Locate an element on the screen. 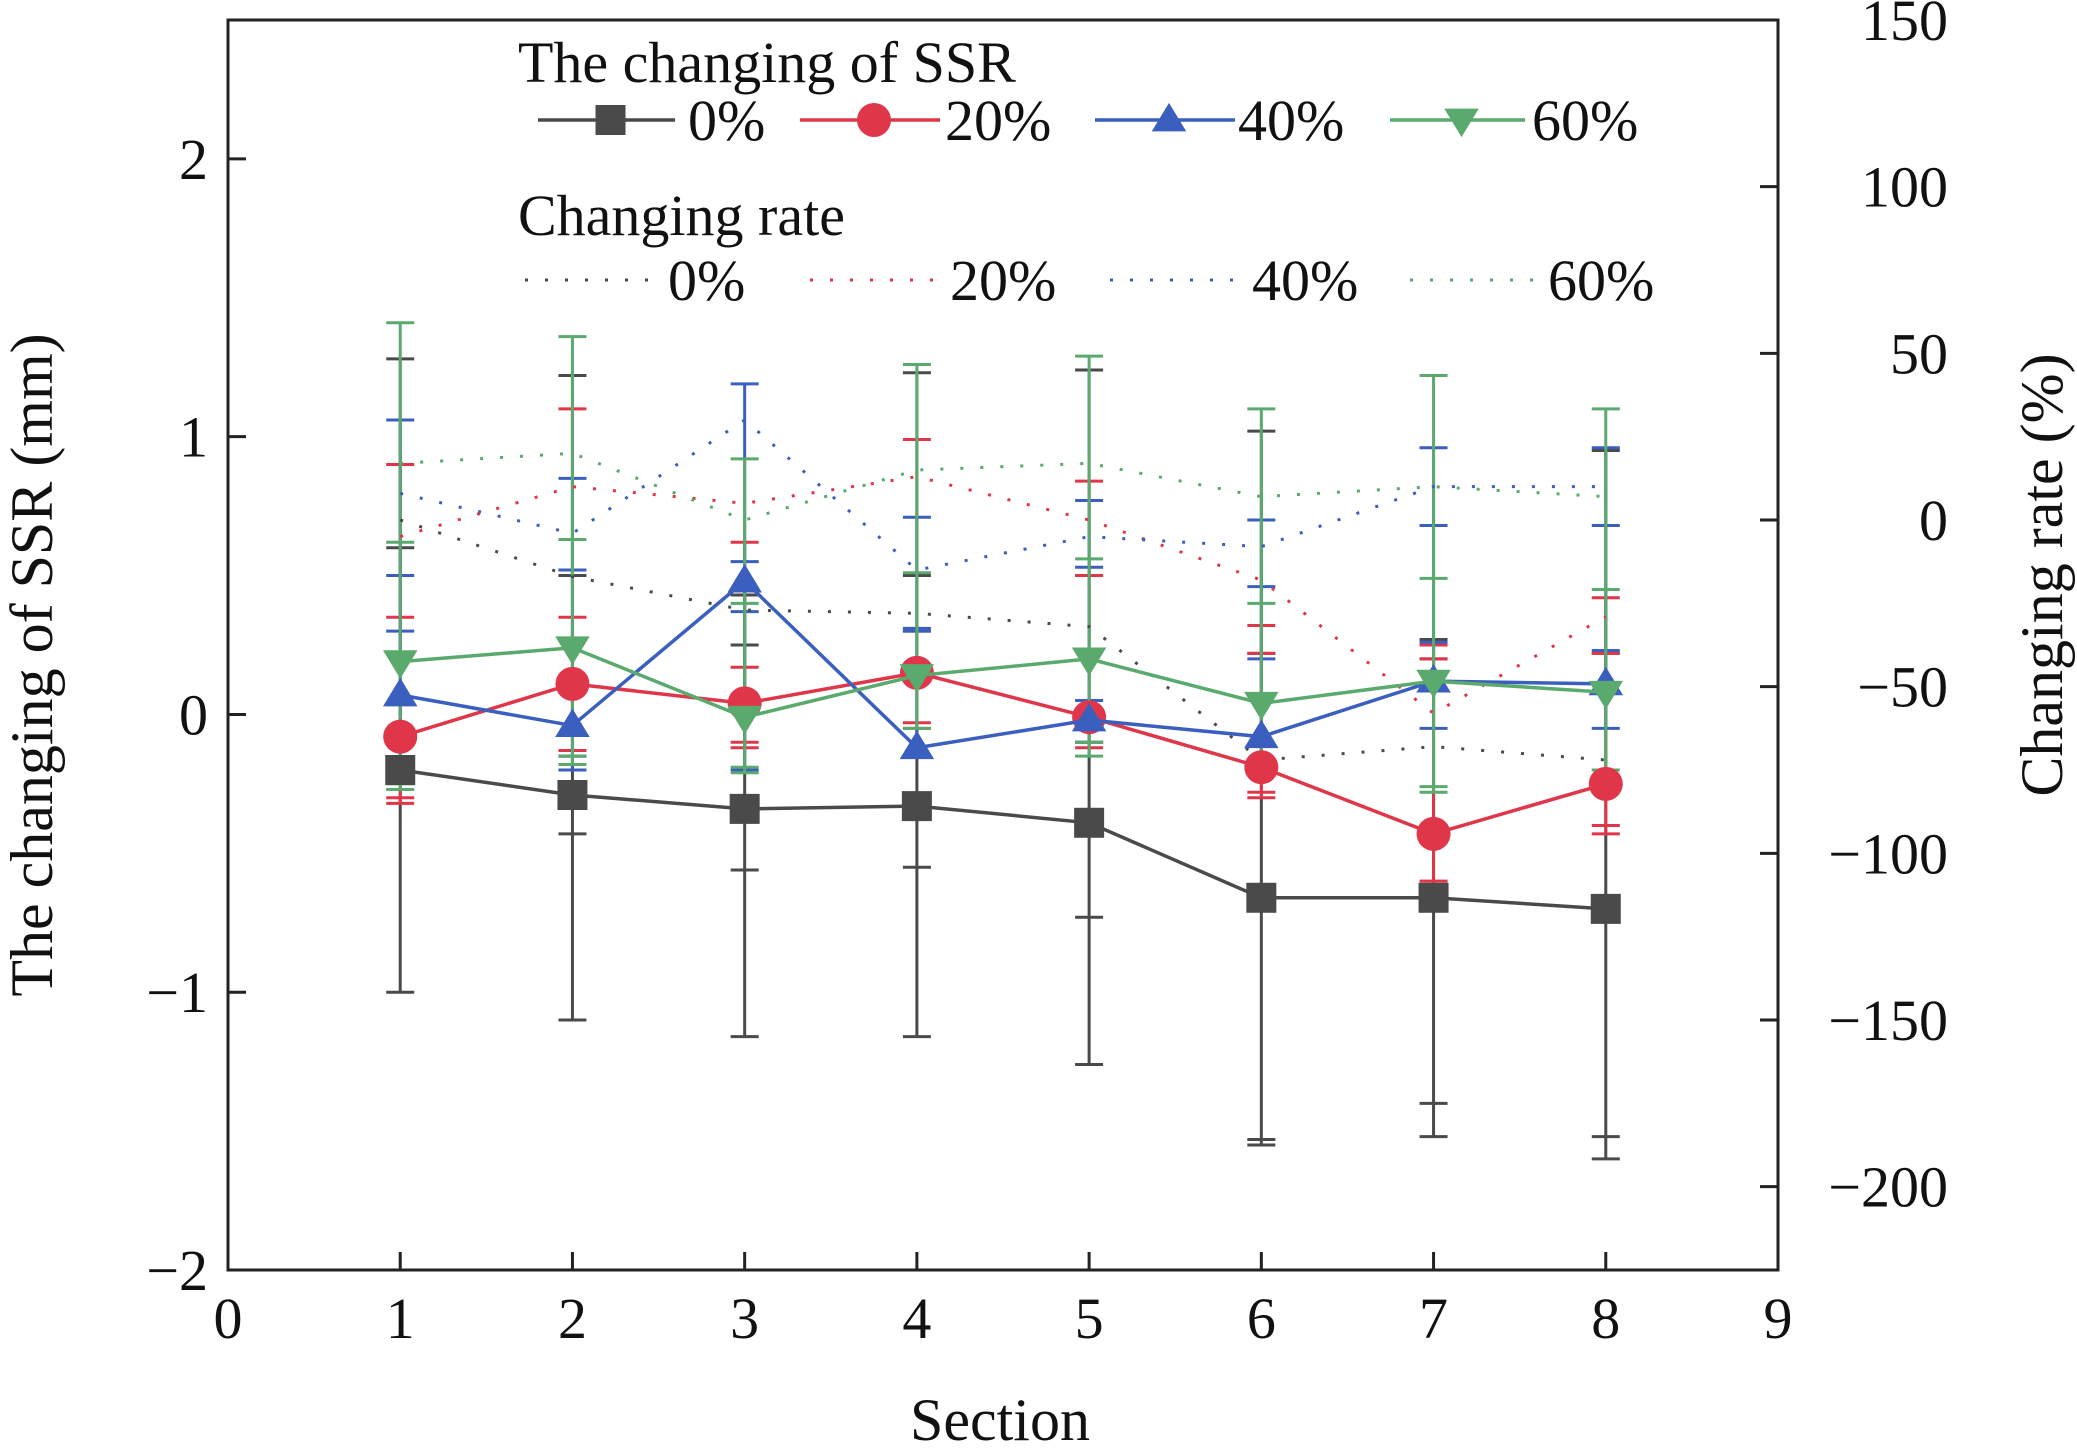 This screenshot has width=2077, height=1452. y2-axis-title: Changing rate (%) is located at coordinates (2042, 574).